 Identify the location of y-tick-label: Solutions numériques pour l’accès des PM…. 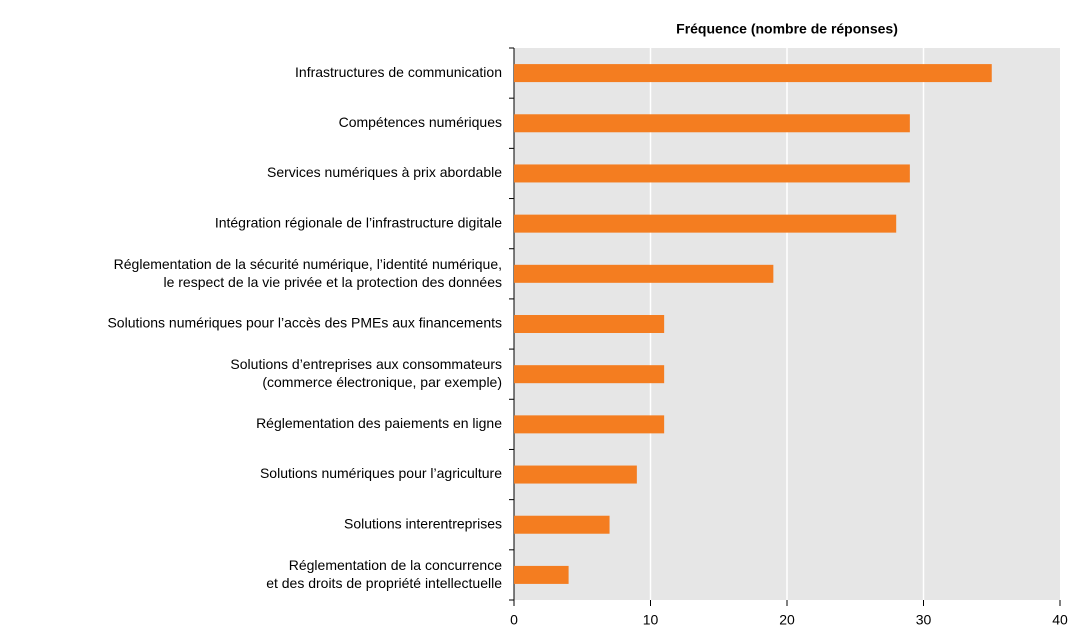
(304, 323).